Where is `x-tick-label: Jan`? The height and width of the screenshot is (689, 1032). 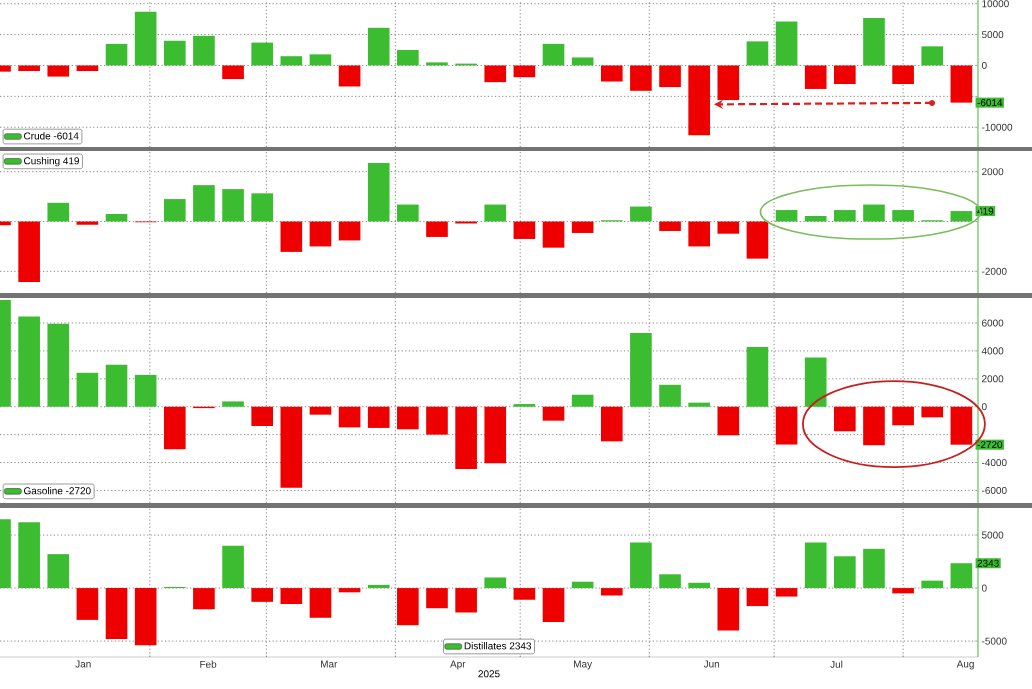 x-tick-label: Jan is located at coordinates (83, 664).